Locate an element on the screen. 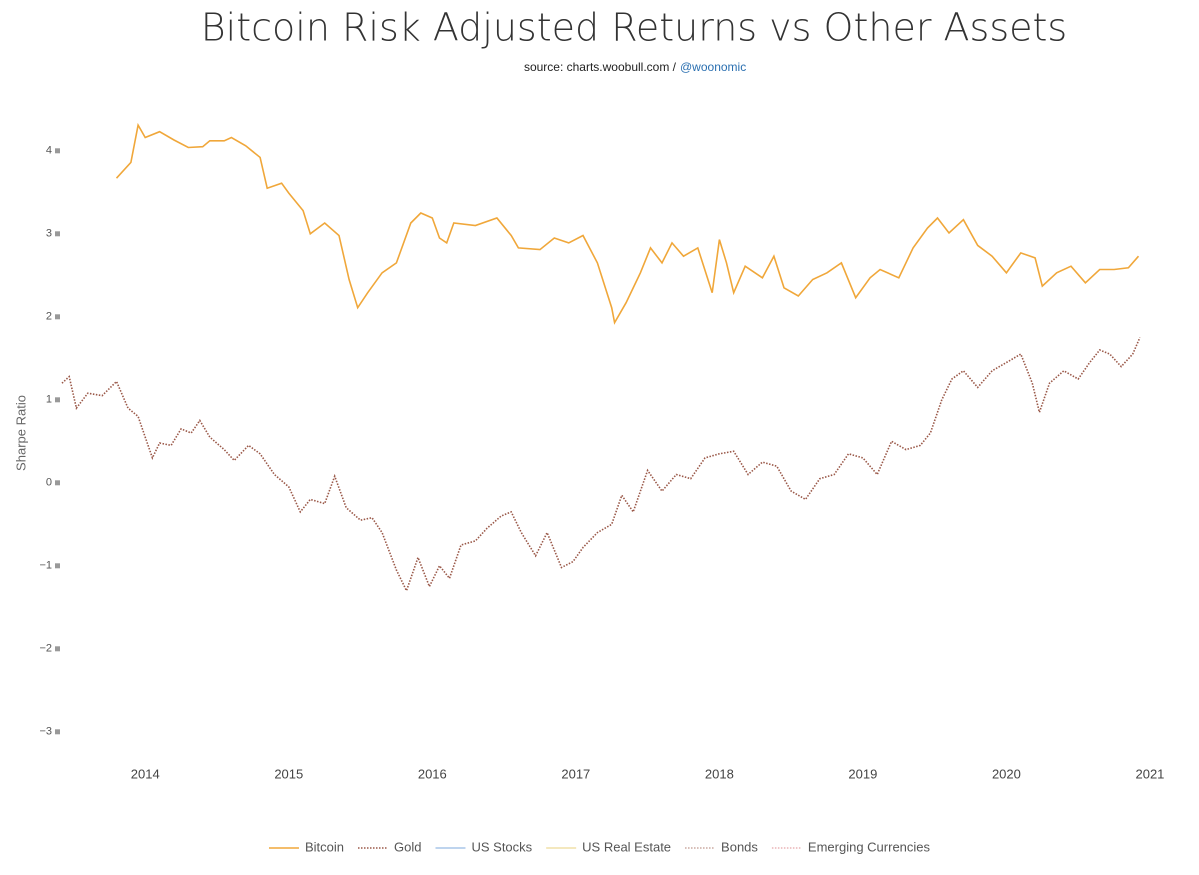 The image size is (1199, 875). subtitle-link: @woonomic is located at coordinates (713, 67).